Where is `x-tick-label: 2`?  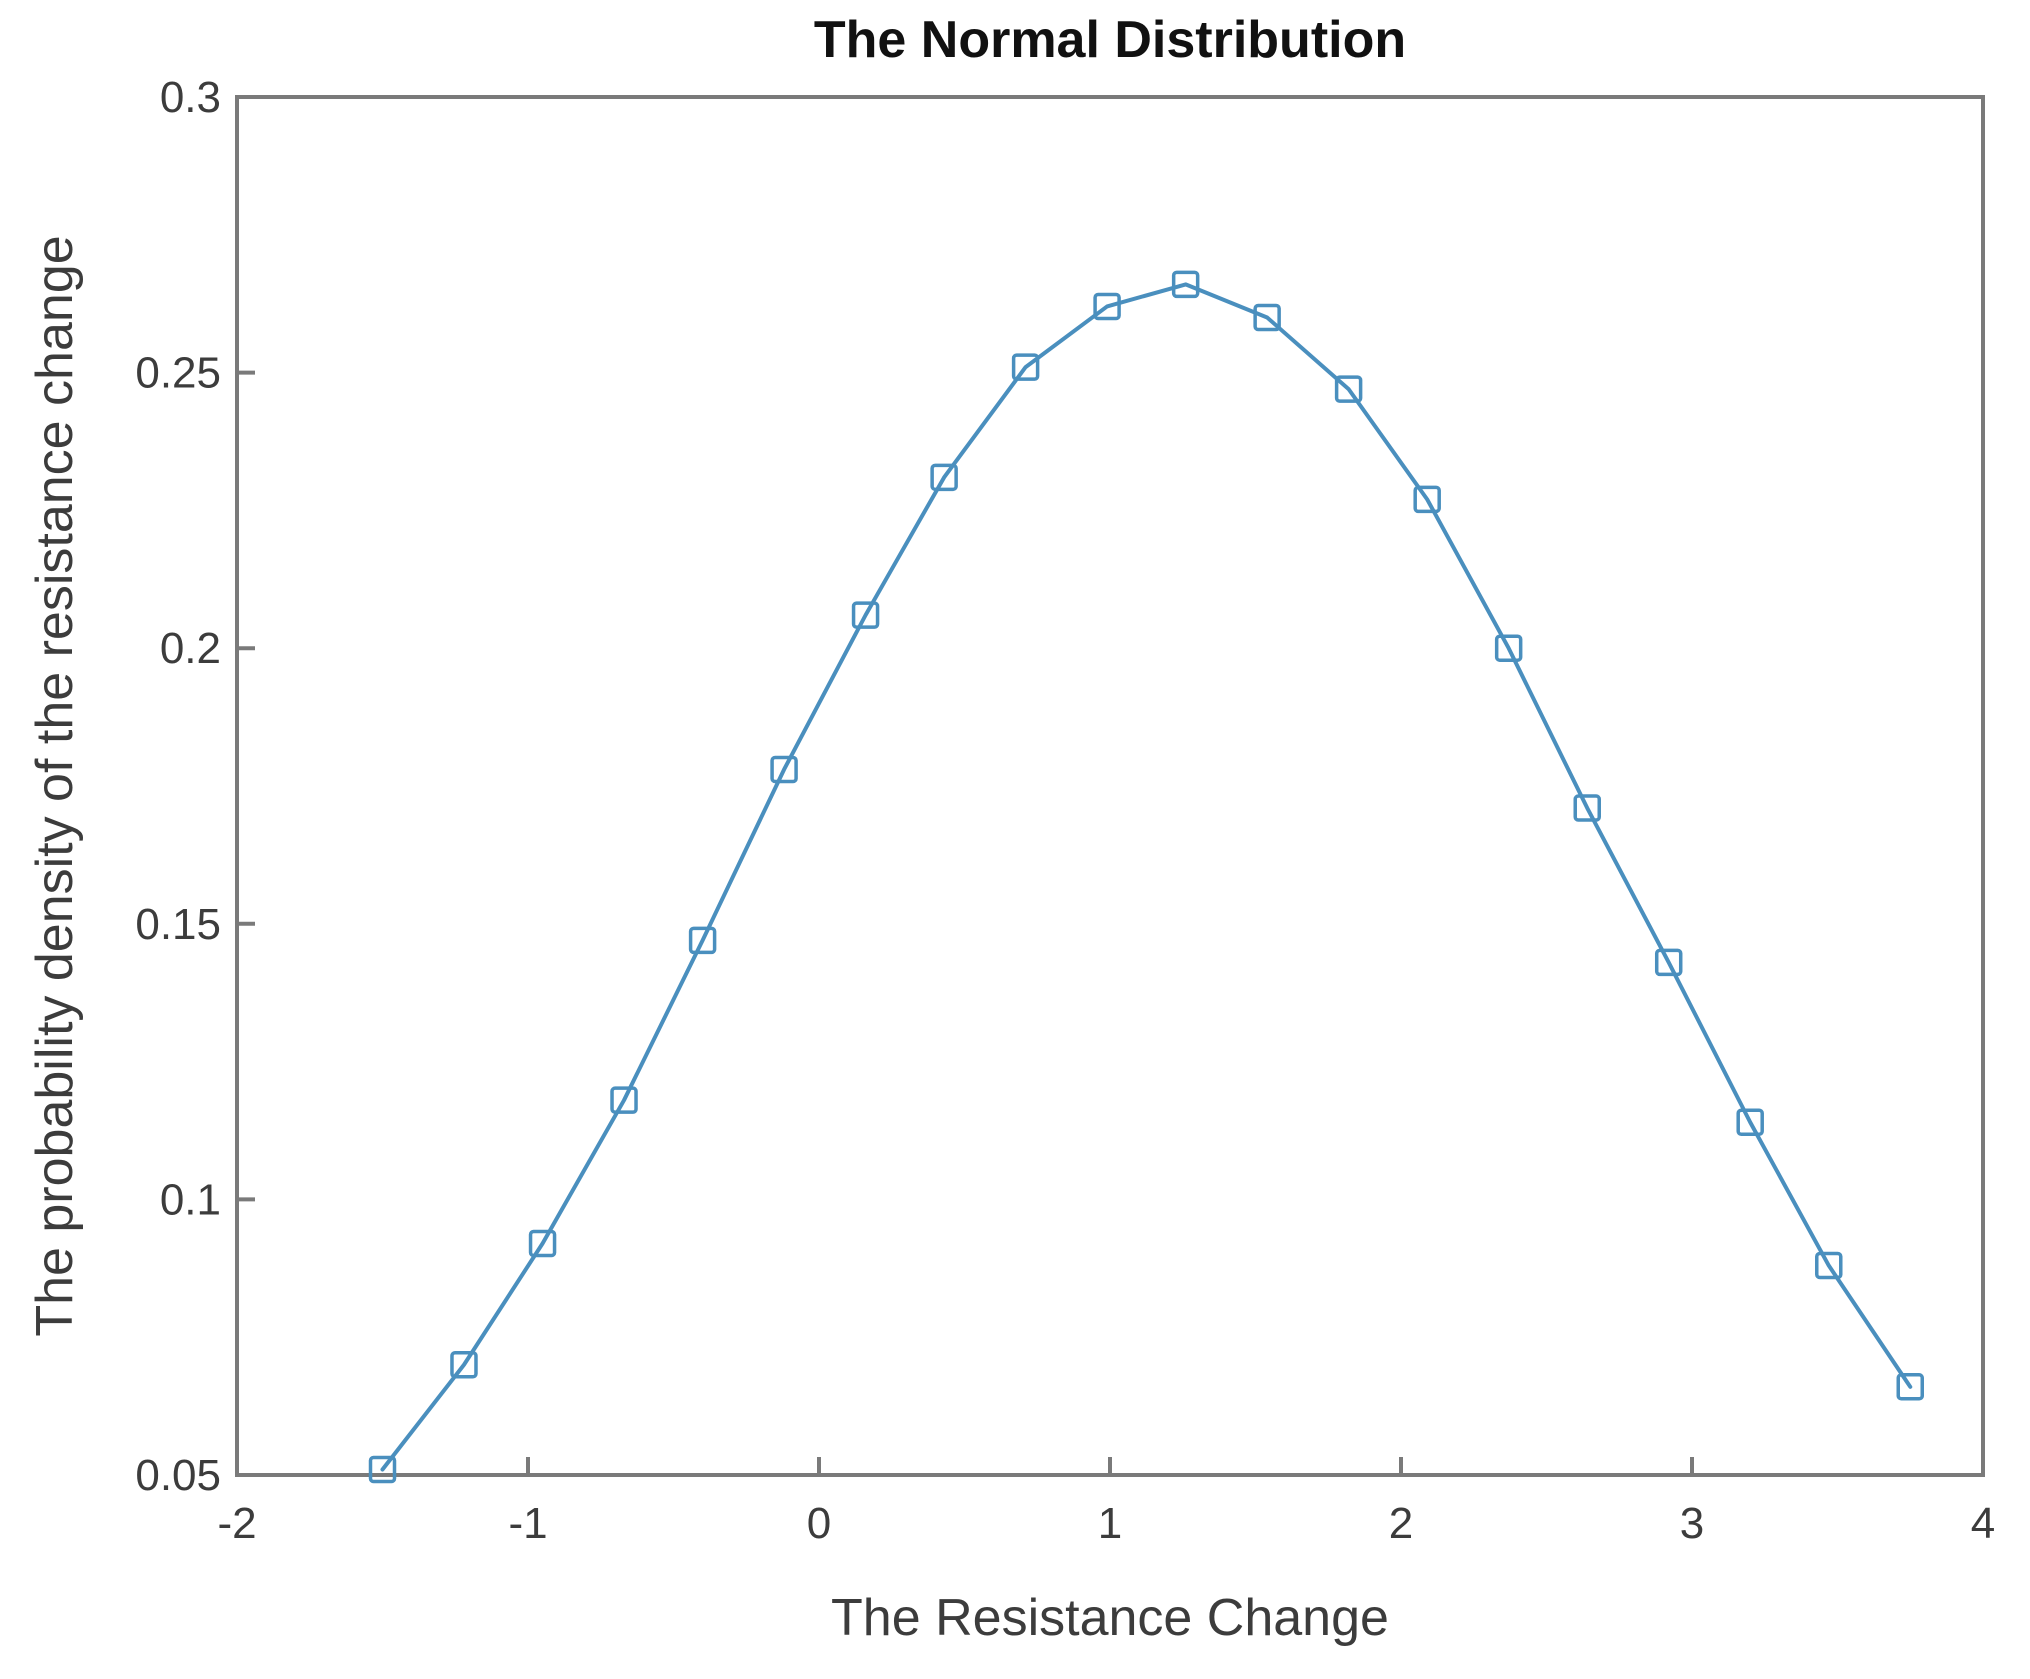 x-tick-label: 2 is located at coordinates (1401, 1523).